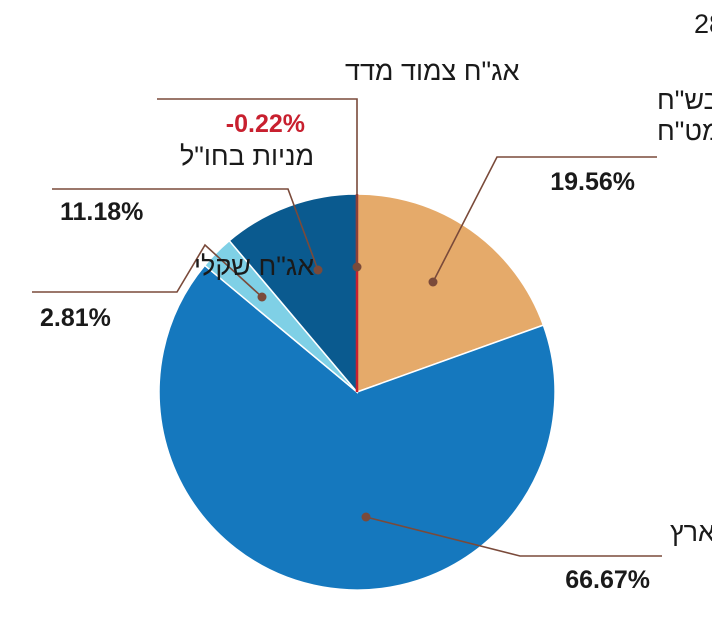 The height and width of the screenshot is (636, 712). Describe the element at coordinates (592, 182) in the screenshot. I see `slice-percent-0: 19.56%` at that location.